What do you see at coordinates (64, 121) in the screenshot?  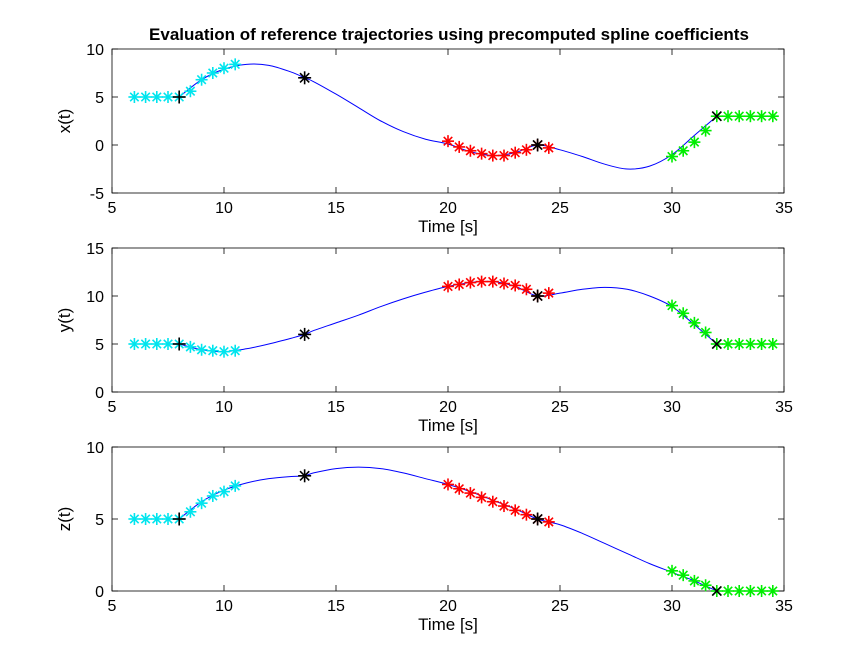 I see `y-axis-label-1: x(t)` at bounding box center [64, 121].